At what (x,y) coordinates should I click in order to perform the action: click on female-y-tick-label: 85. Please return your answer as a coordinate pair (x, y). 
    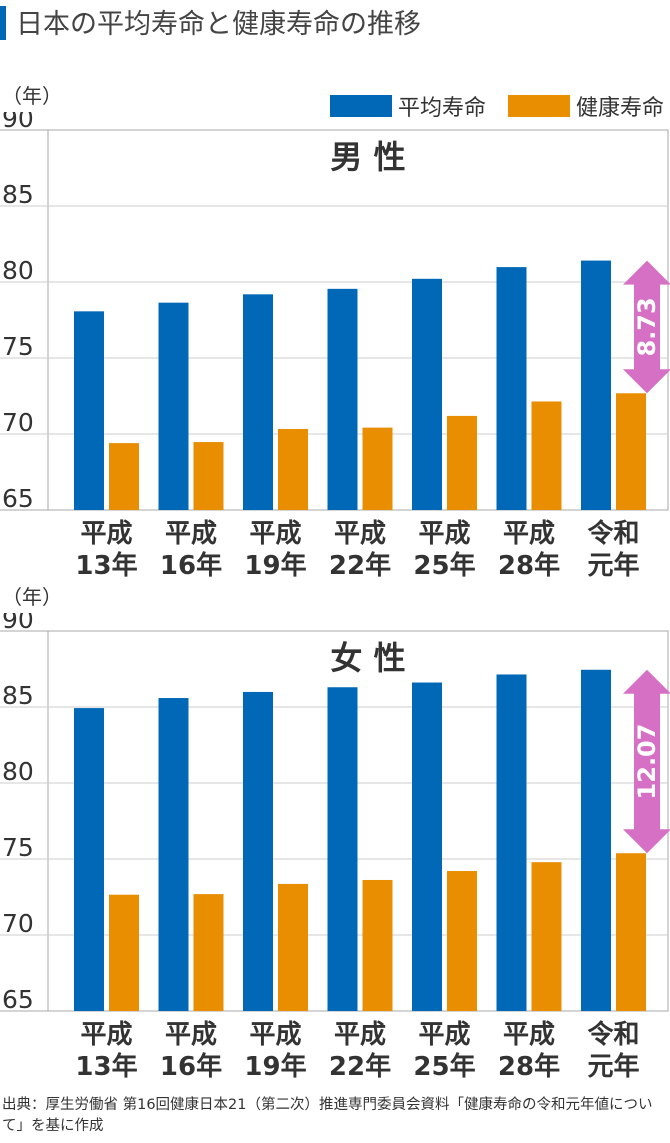
    Looking at the image, I should click on (18, 695).